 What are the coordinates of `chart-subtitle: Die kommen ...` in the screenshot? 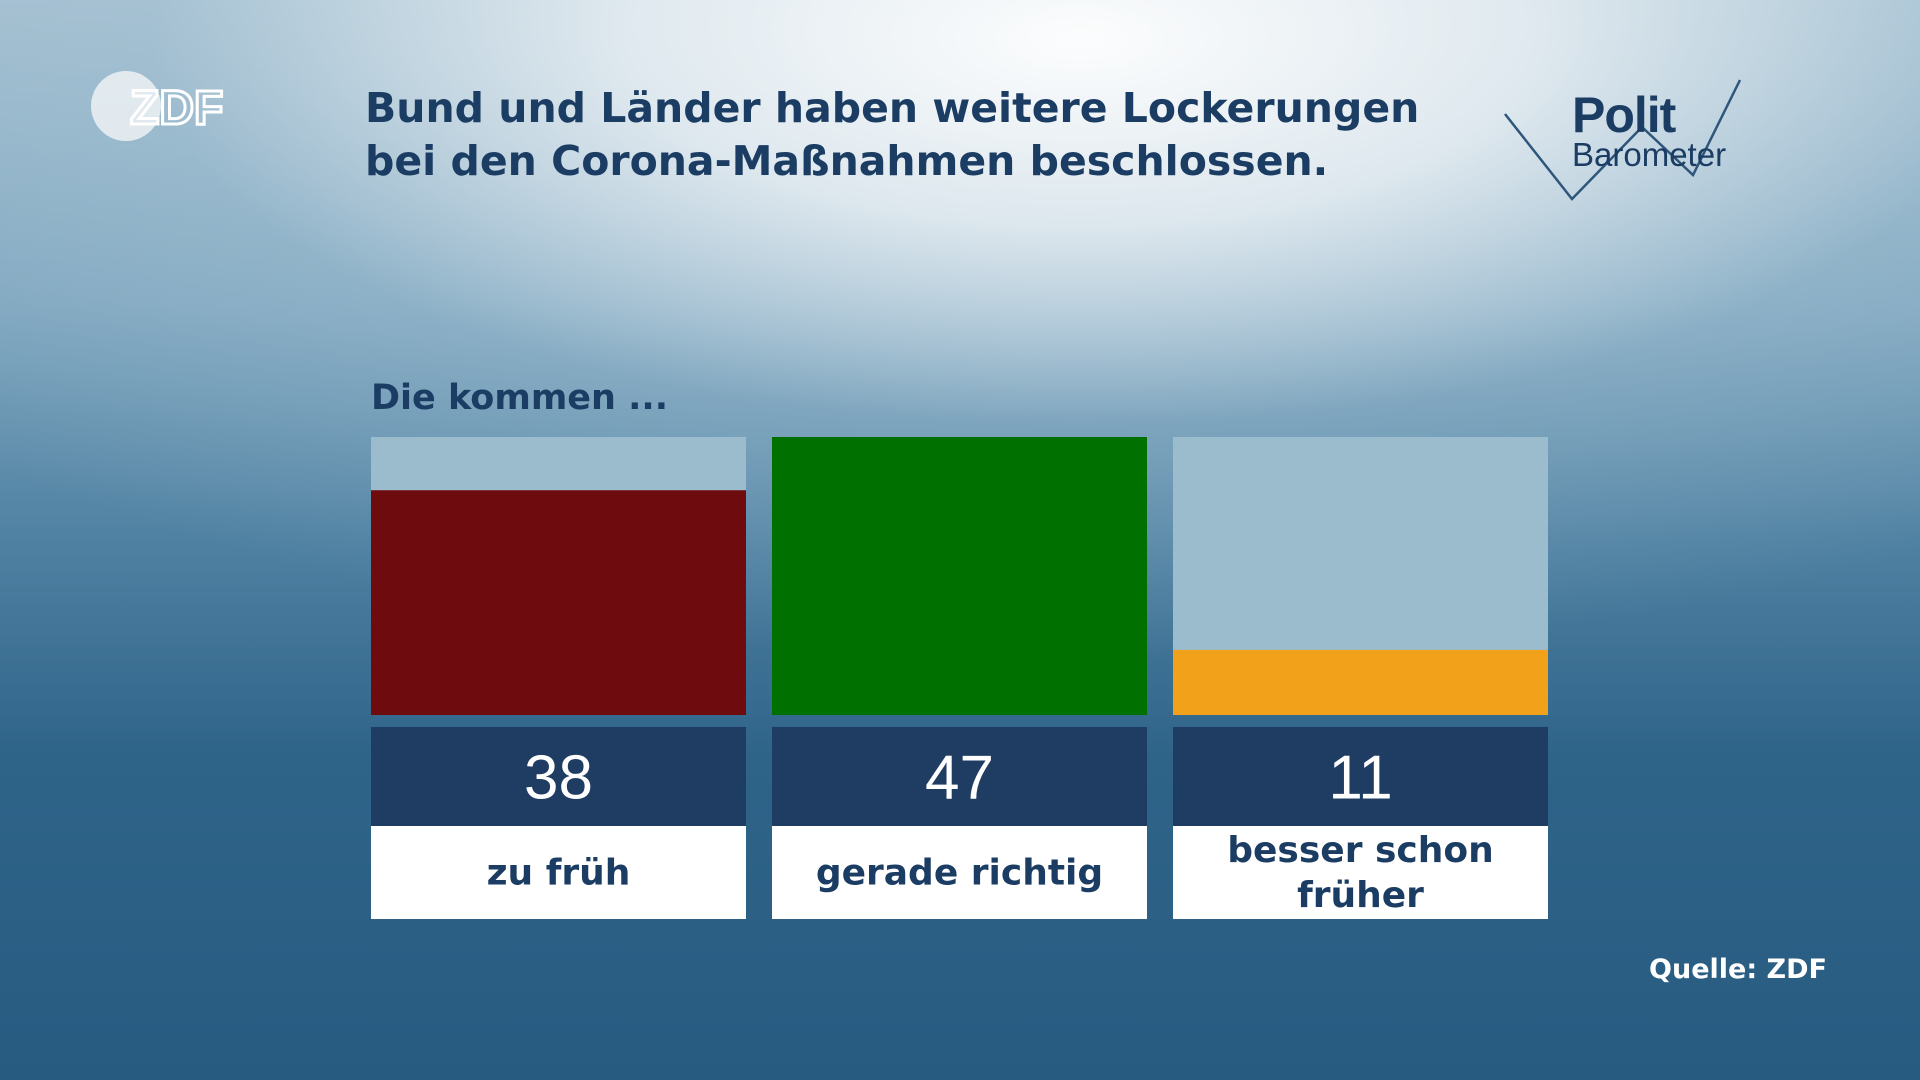 It's located at (520, 398).